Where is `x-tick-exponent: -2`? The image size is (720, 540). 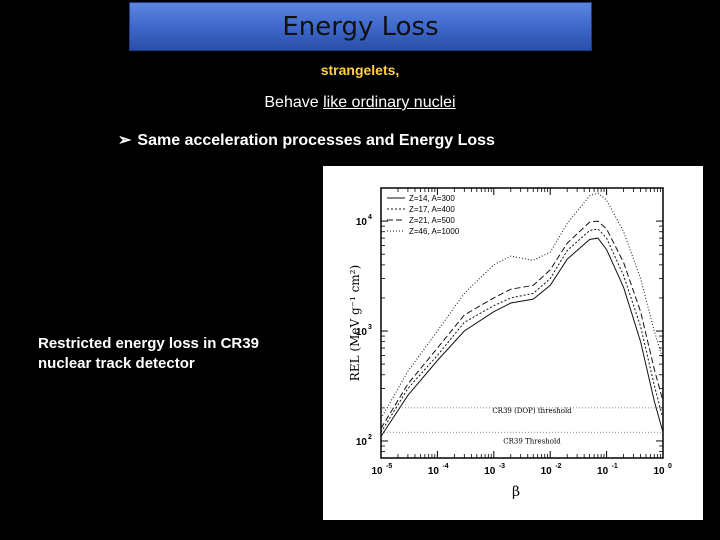
x-tick-exponent: -2 is located at coordinates (558, 466).